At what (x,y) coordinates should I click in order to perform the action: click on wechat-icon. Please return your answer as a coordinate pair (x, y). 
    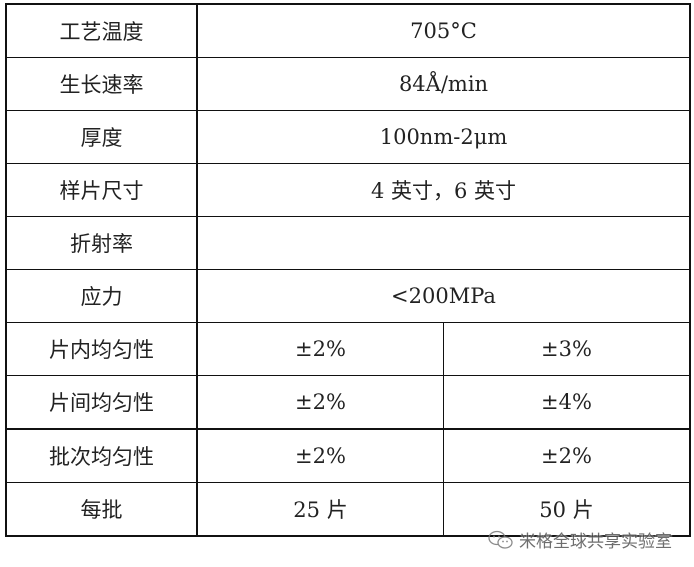
    Looking at the image, I should click on (500, 539).